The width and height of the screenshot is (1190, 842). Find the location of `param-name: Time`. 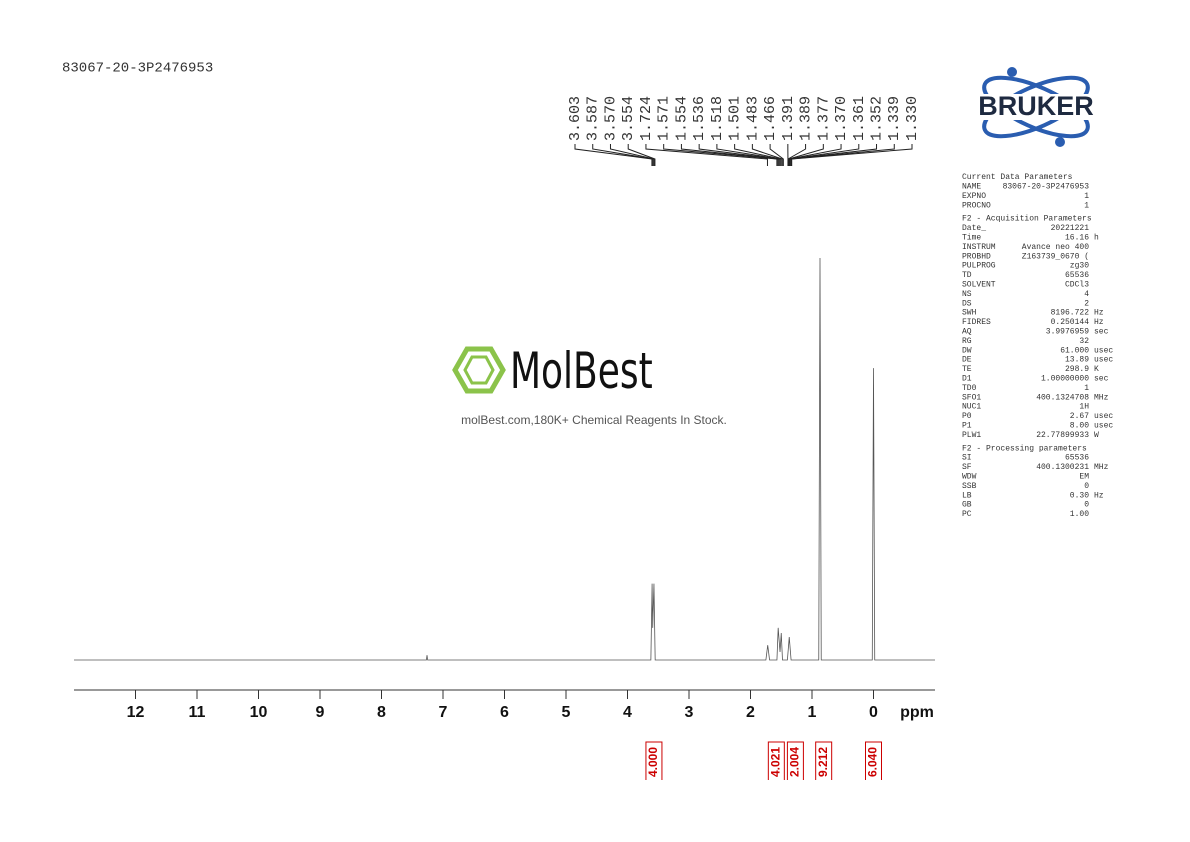

param-name: Time is located at coordinates (971, 238).